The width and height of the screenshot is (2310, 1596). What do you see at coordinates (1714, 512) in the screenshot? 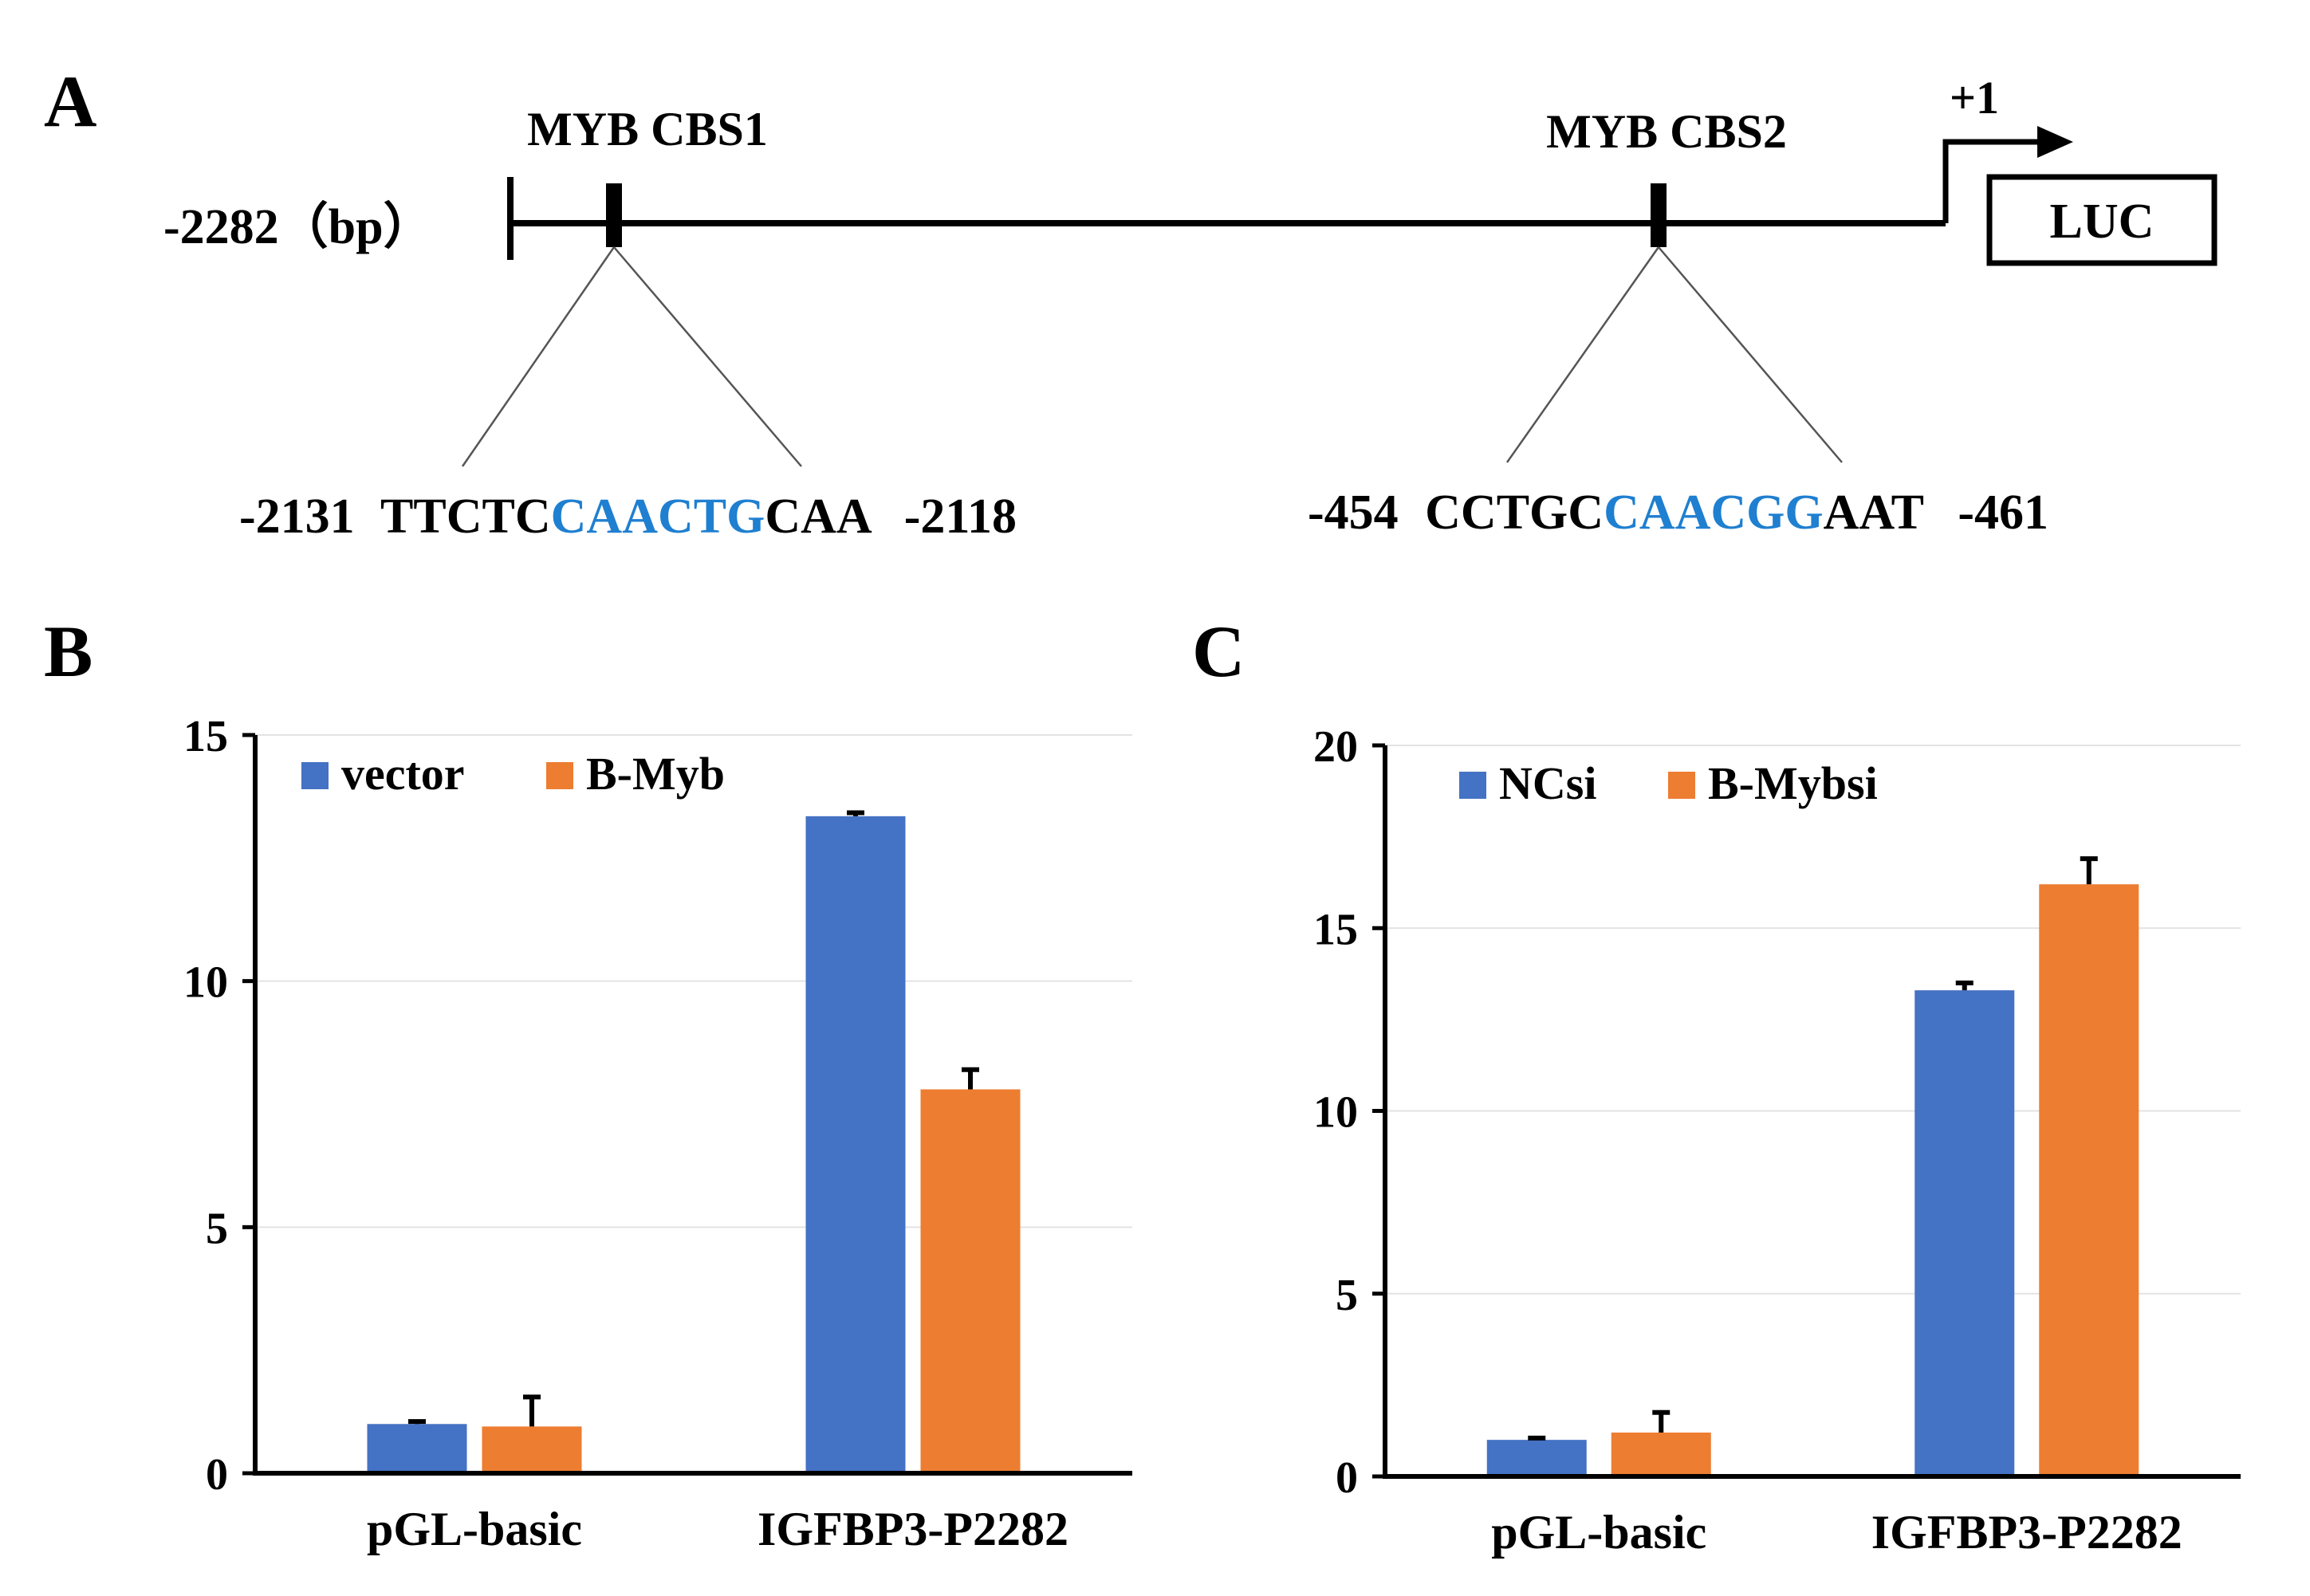
I see `cbs2-seq-core: CAACGG` at bounding box center [1714, 512].